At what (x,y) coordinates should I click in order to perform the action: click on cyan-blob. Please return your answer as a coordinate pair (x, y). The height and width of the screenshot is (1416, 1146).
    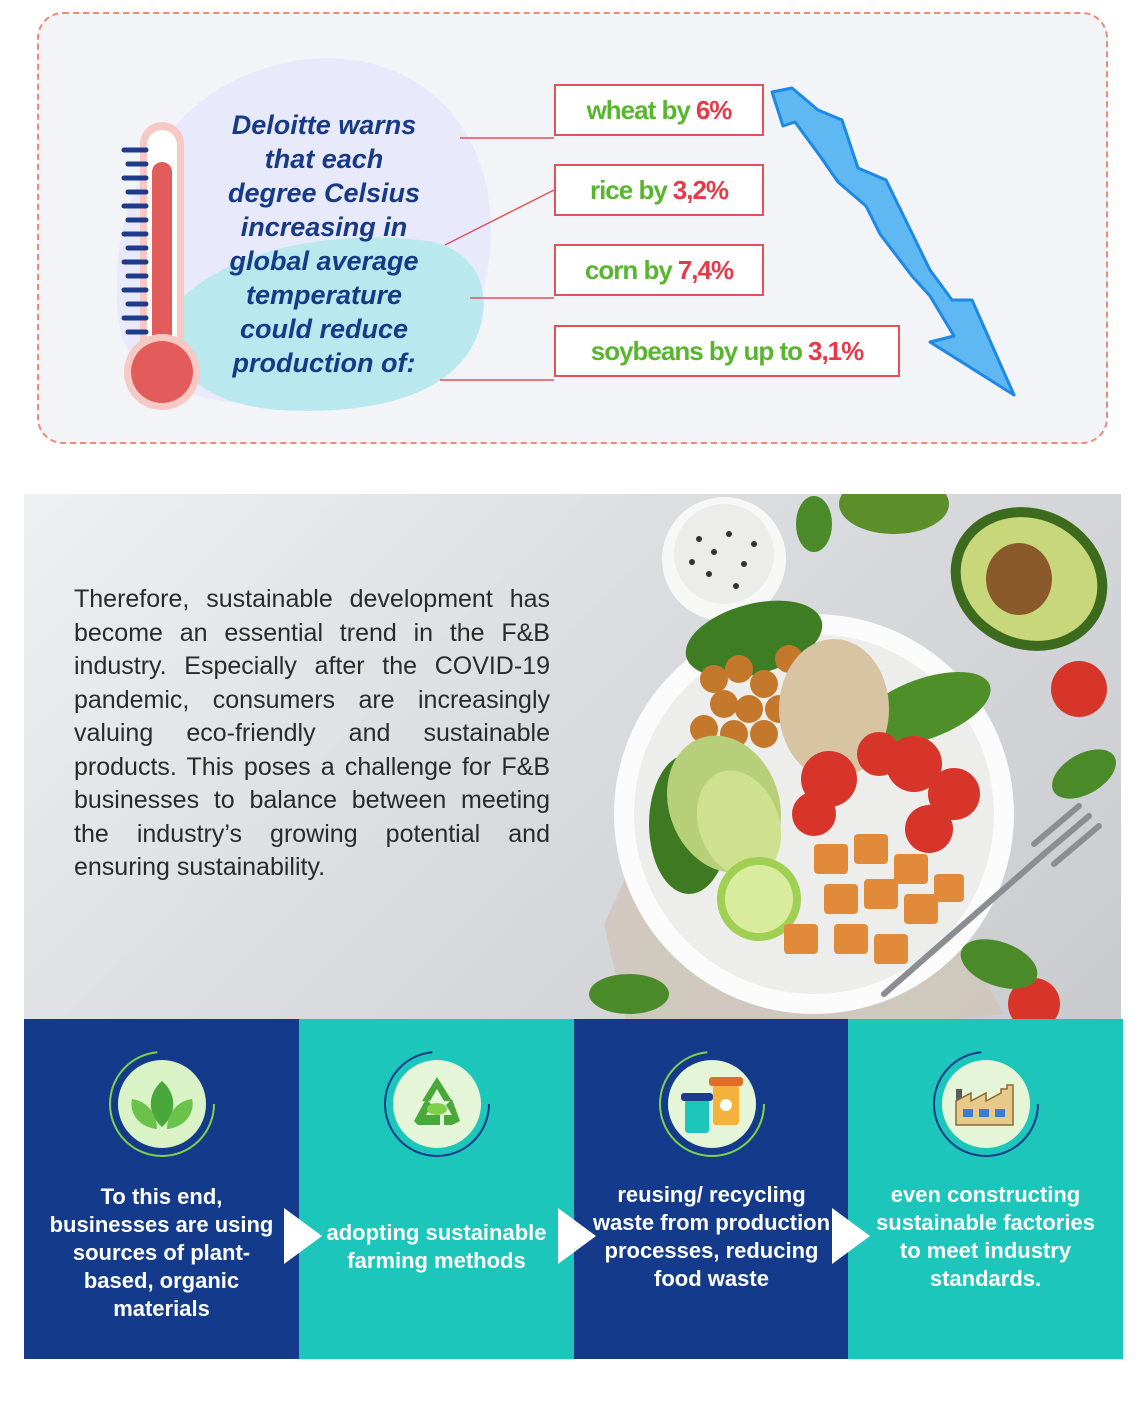
    Looking at the image, I should click on (327, 324).